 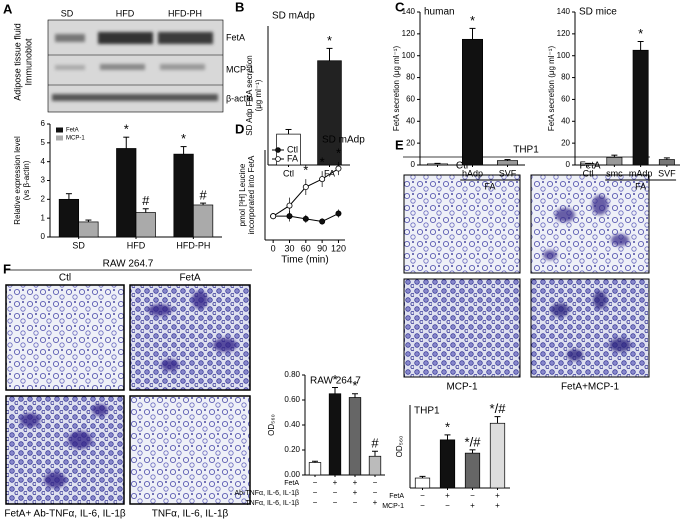 I want to click on y-tick-label: 60, so click(x=565, y=99).